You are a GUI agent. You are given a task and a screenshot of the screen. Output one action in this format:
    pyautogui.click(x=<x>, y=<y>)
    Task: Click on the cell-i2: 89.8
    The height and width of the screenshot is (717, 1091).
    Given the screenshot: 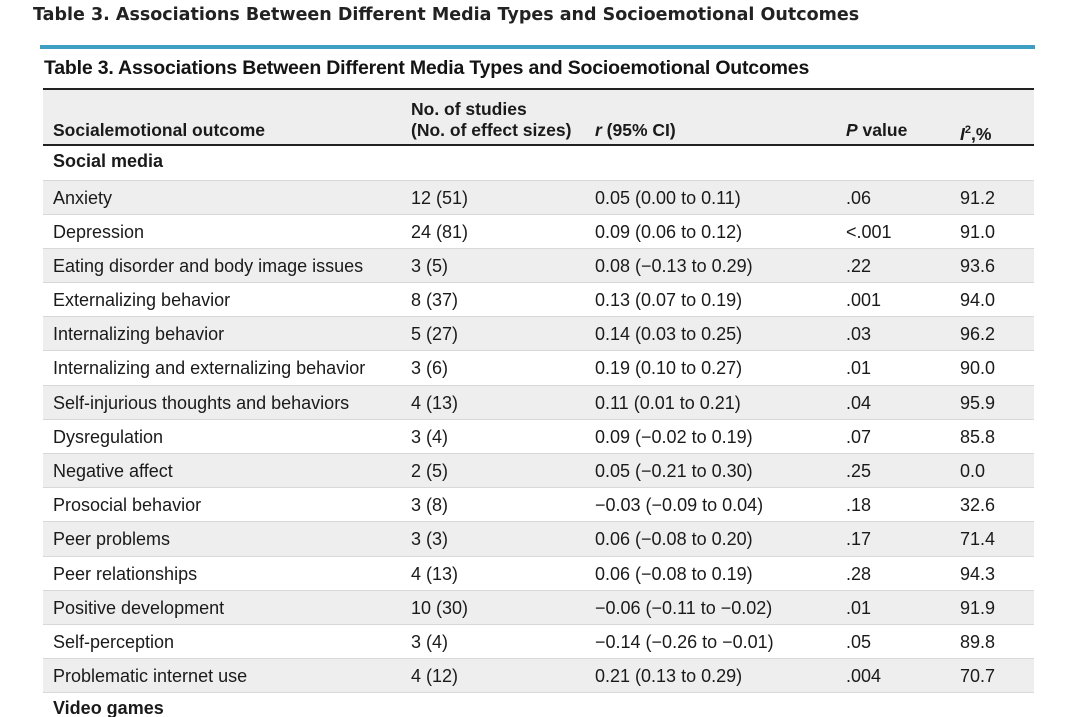 What is the action you would take?
    pyautogui.click(x=978, y=641)
    